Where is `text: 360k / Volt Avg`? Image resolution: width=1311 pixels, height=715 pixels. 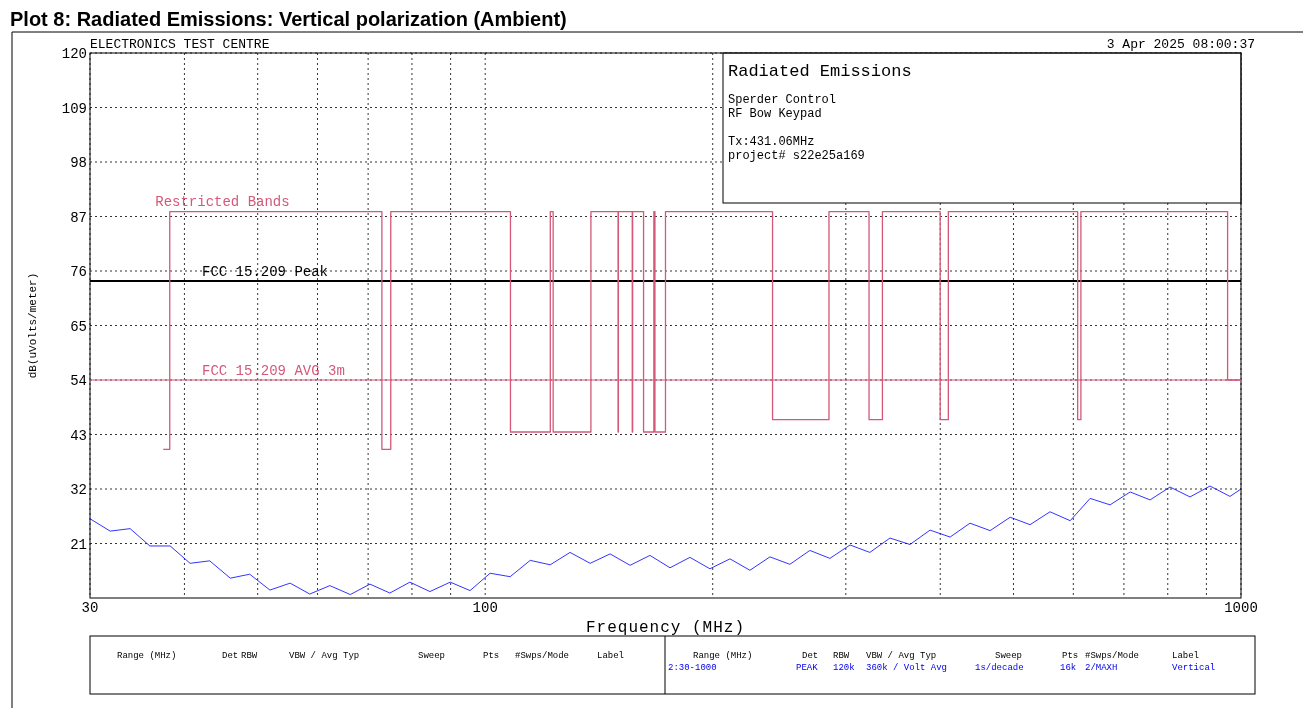 text: 360k / Volt Avg is located at coordinates (907, 668).